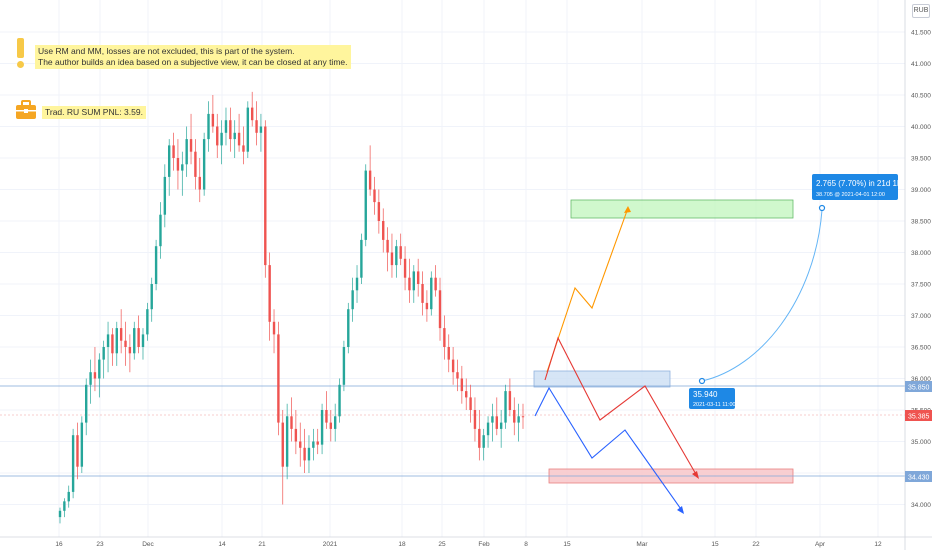 This screenshot has width=932, height=550. Describe the element at coordinates (762, 295) in the screenshot. I see `projection-curve` at that location.